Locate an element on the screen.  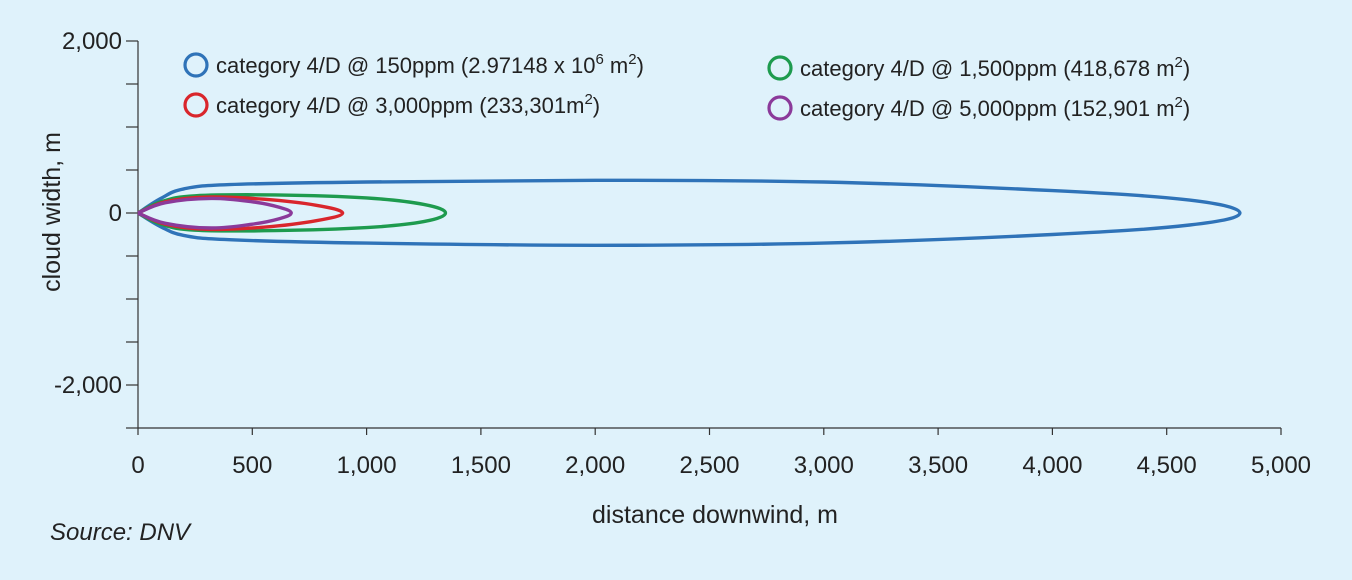
legend-text-part: category 4/D @ 5,000ppm (152,901 m is located at coordinates (987, 108).